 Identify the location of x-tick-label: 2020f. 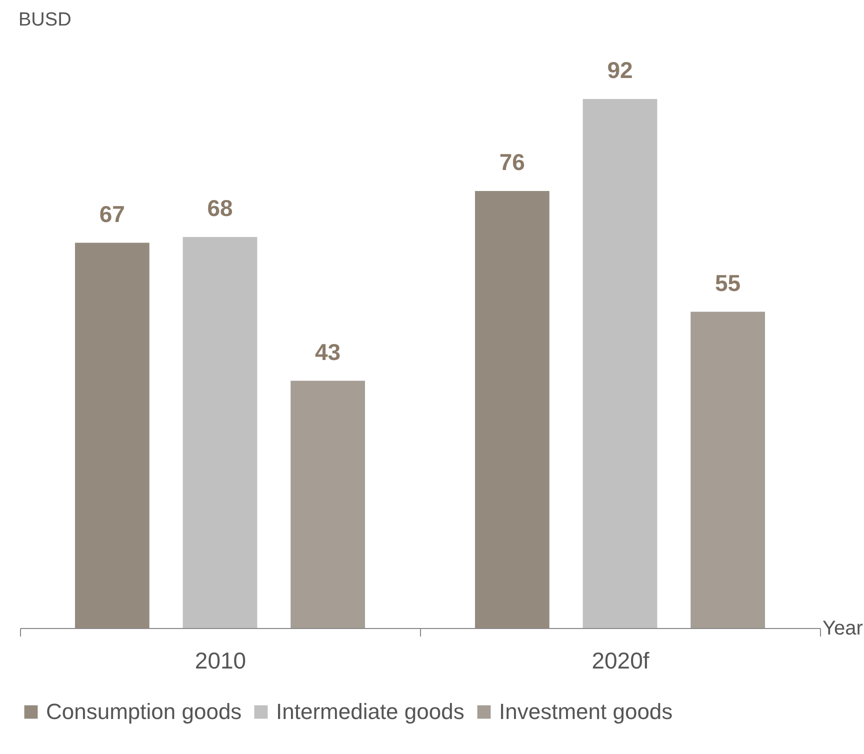
(621, 661).